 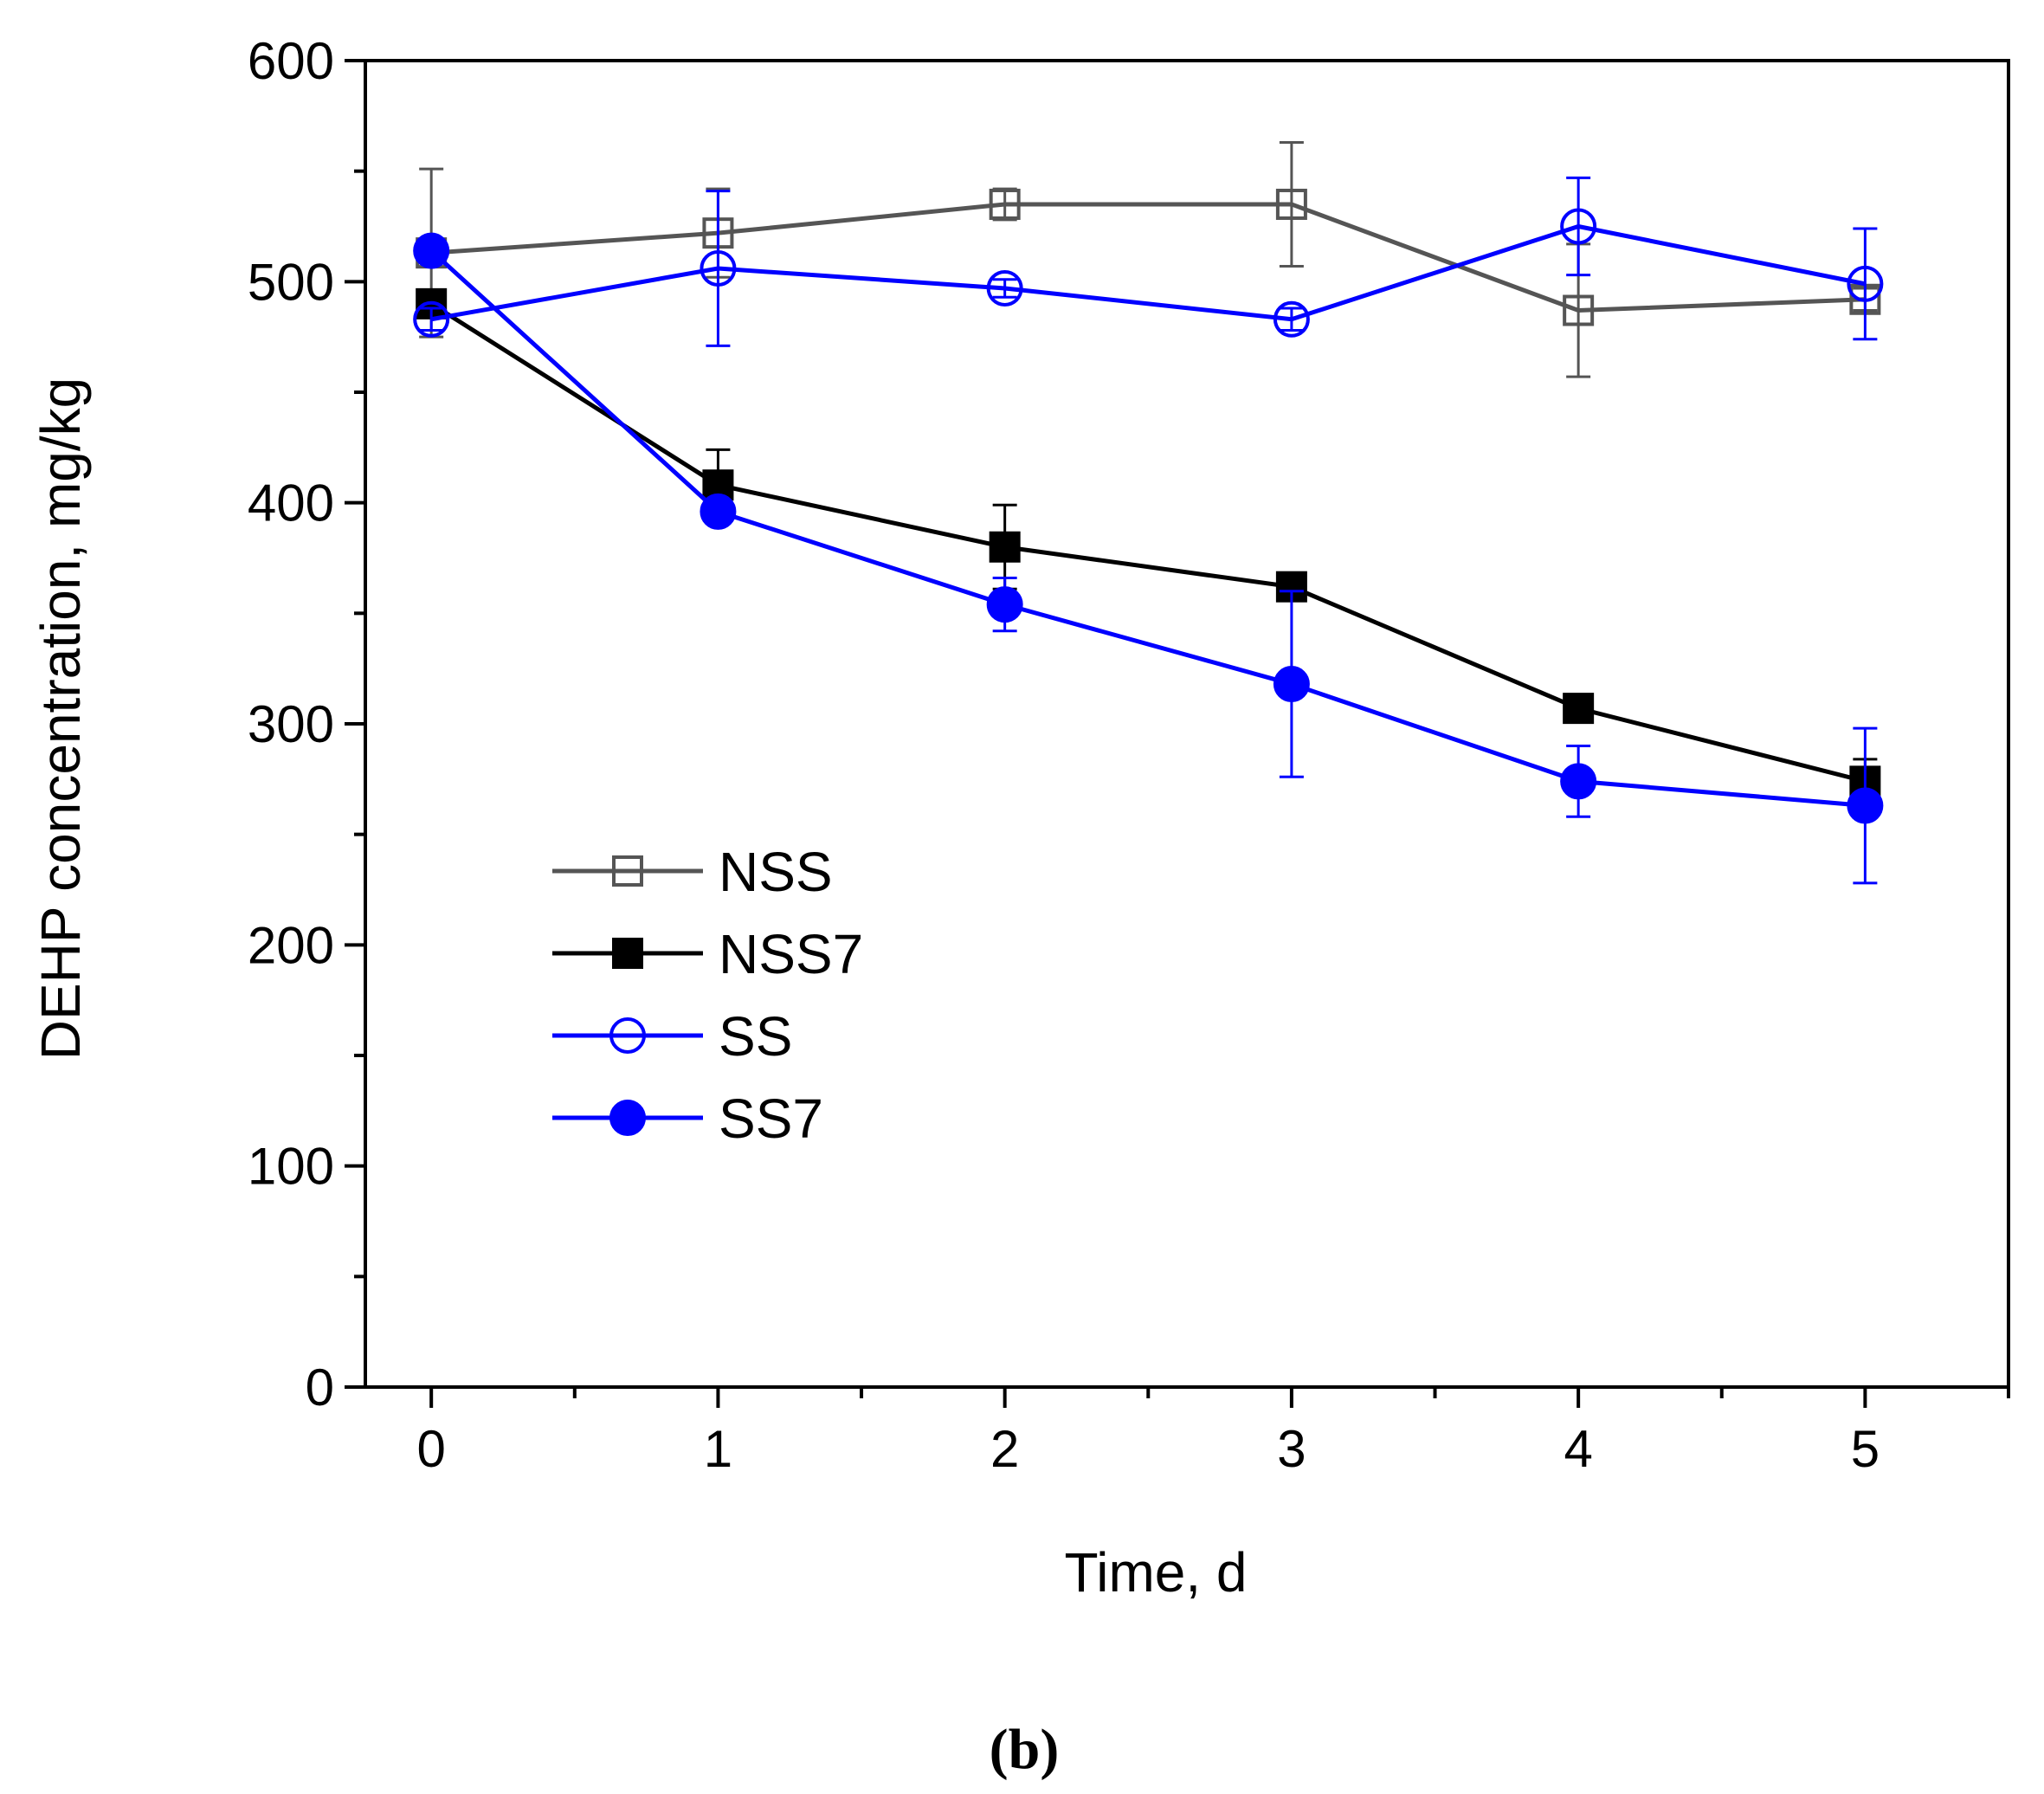 I want to click on legend-label: NSS7, so click(x=791, y=954).